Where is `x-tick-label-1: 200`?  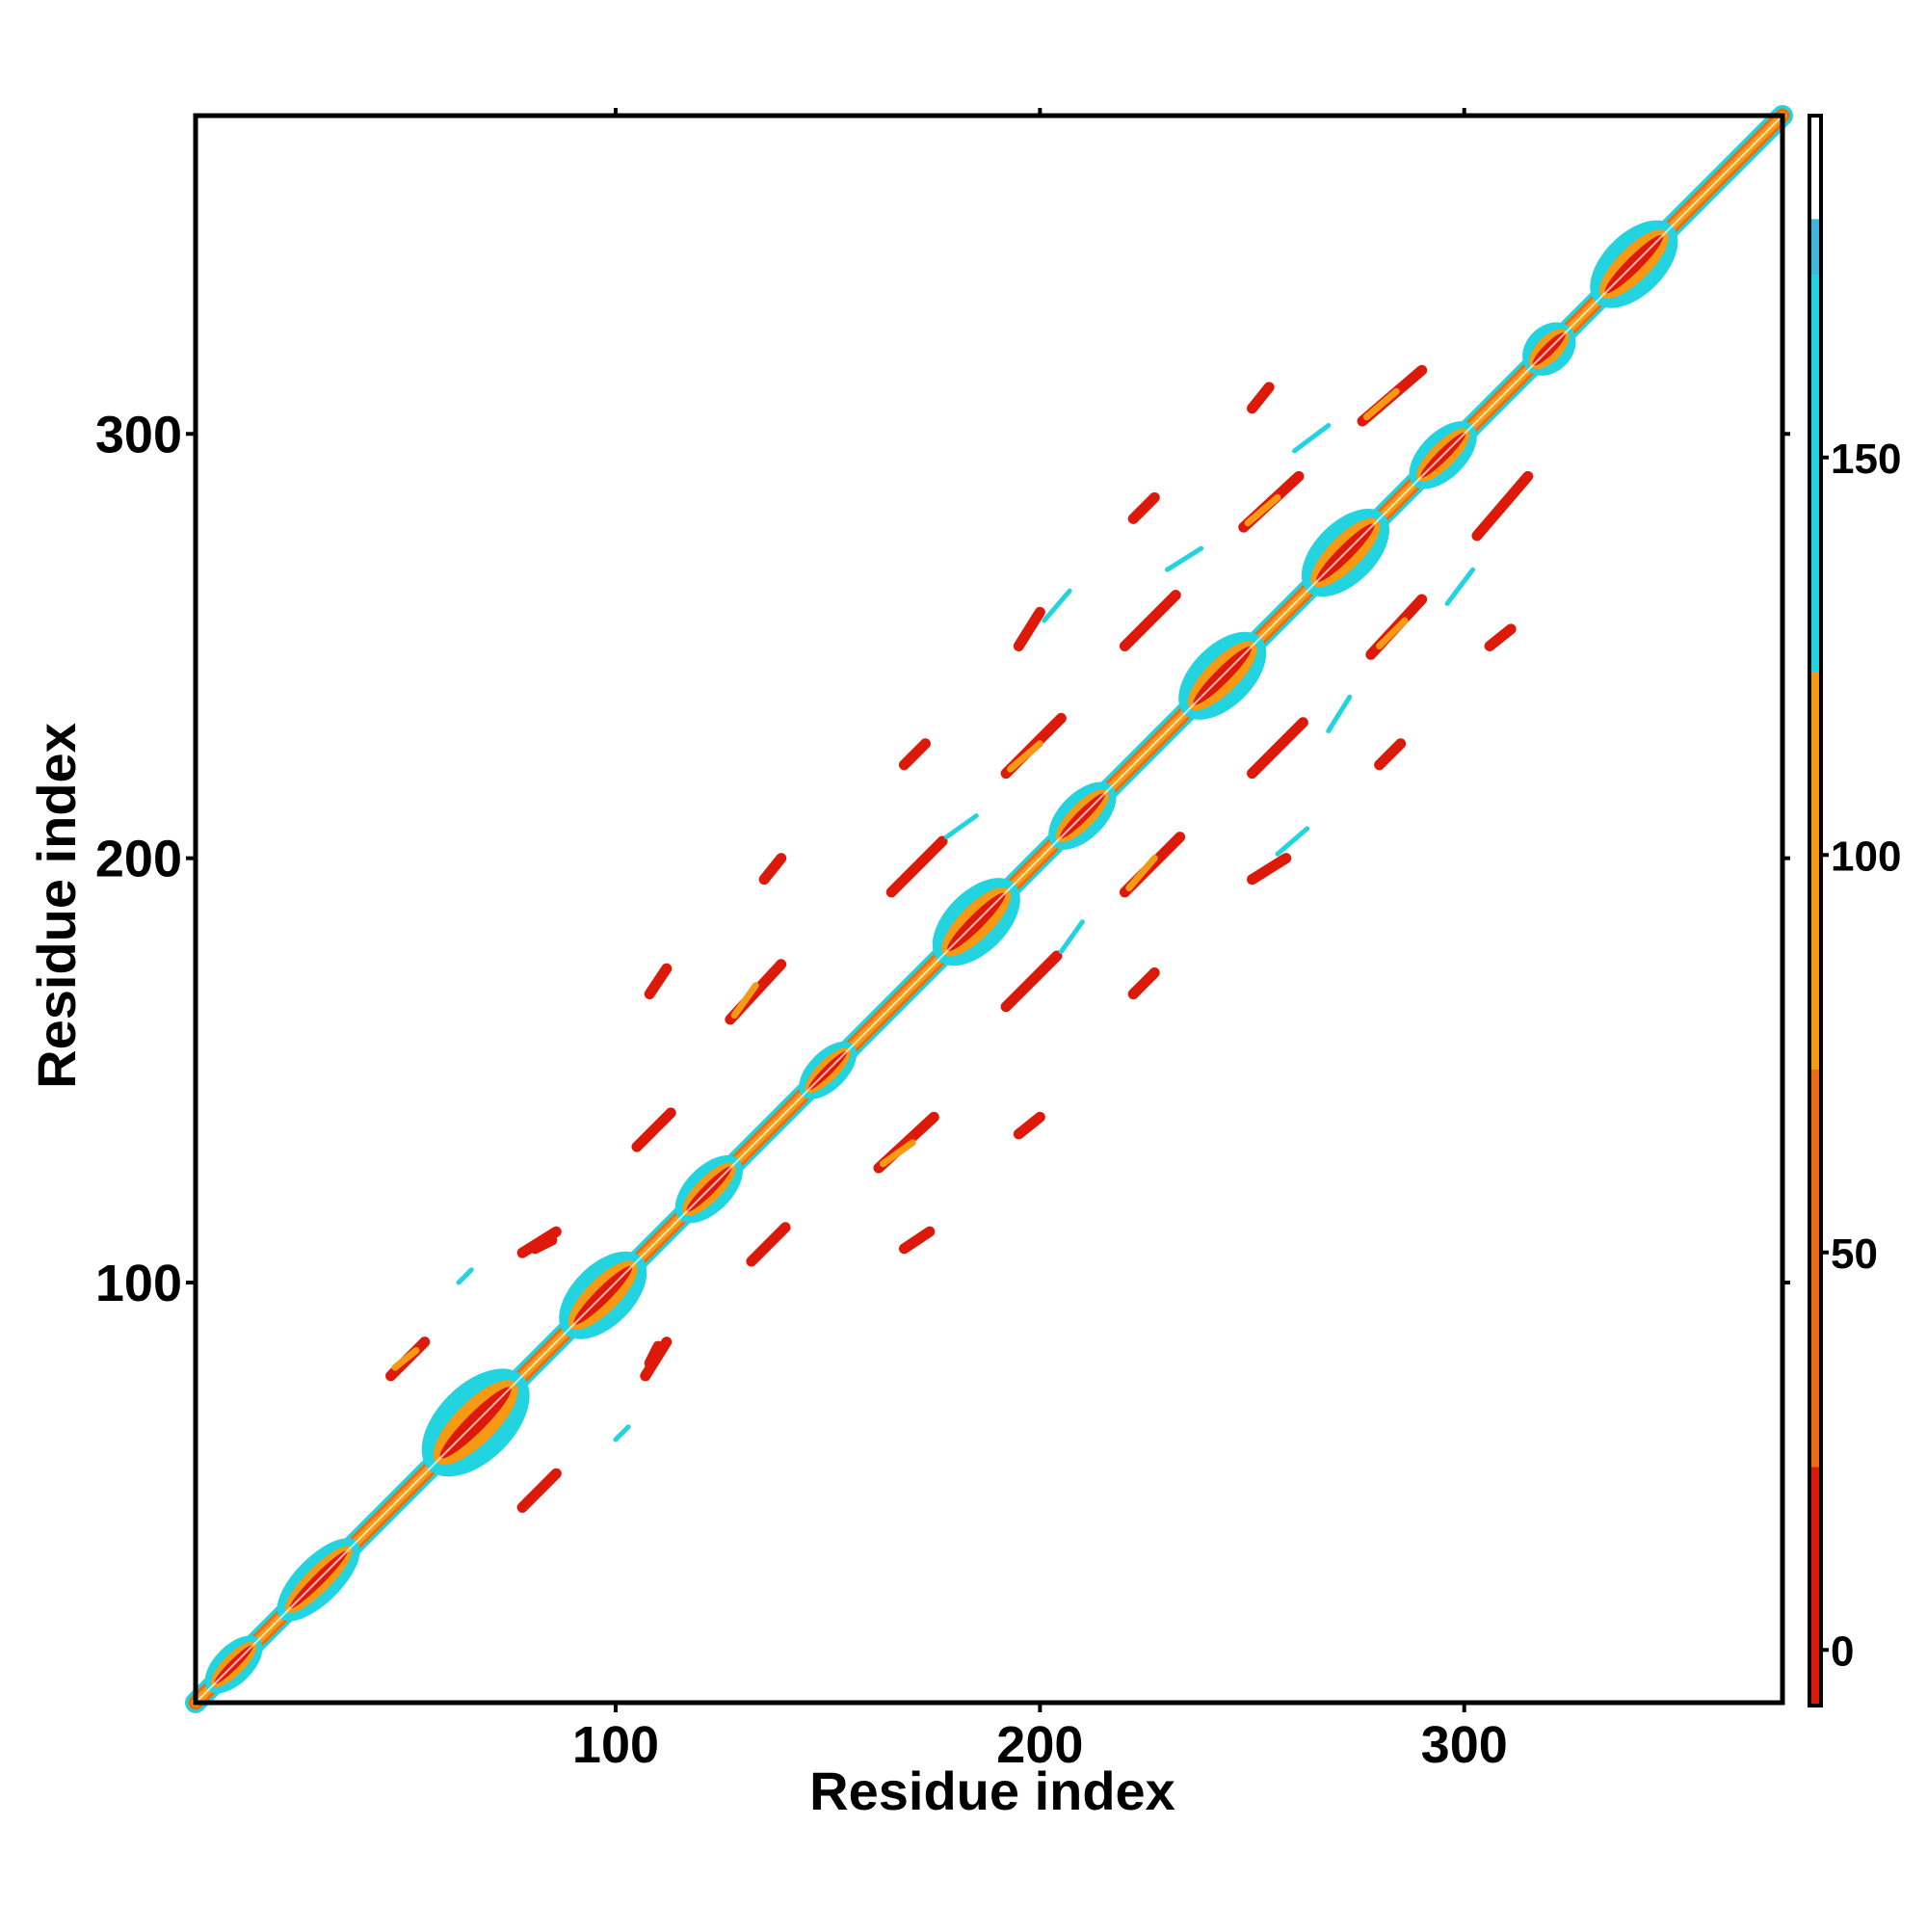
x-tick-label-1: 200 is located at coordinates (1039, 1745).